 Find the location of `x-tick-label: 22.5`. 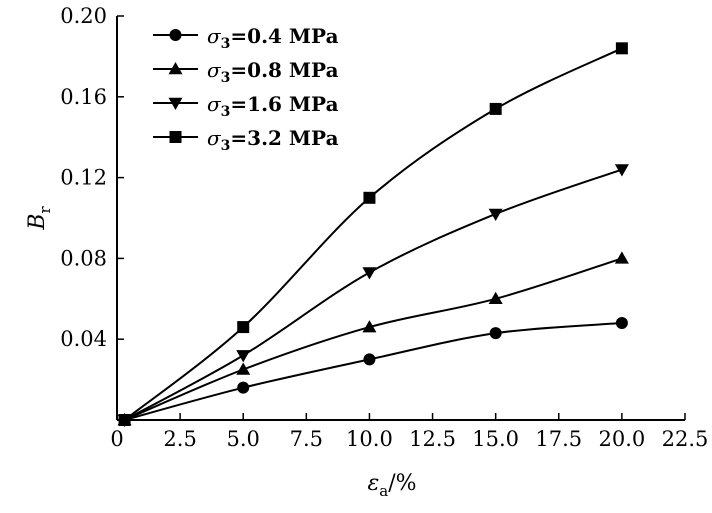

x-tick-label: 22.5 is located at coordinates (685, 439).